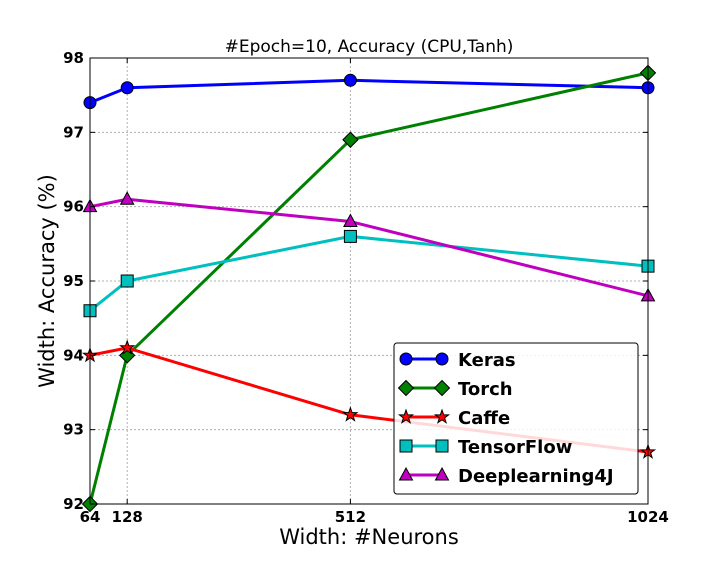  I want to click on legend-label: TensorFlow, so click(515, 447).